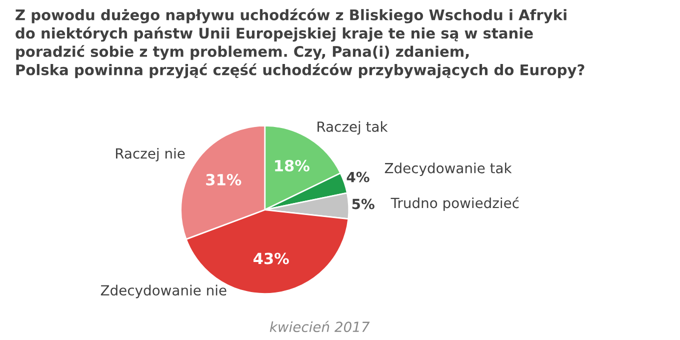 This screenshot has width=680, height=340. What do you see at coordinates (454, 203) in the screenshot?
I see `slice-label: Trudno powiedzieć` at bounding box center [454, 203].